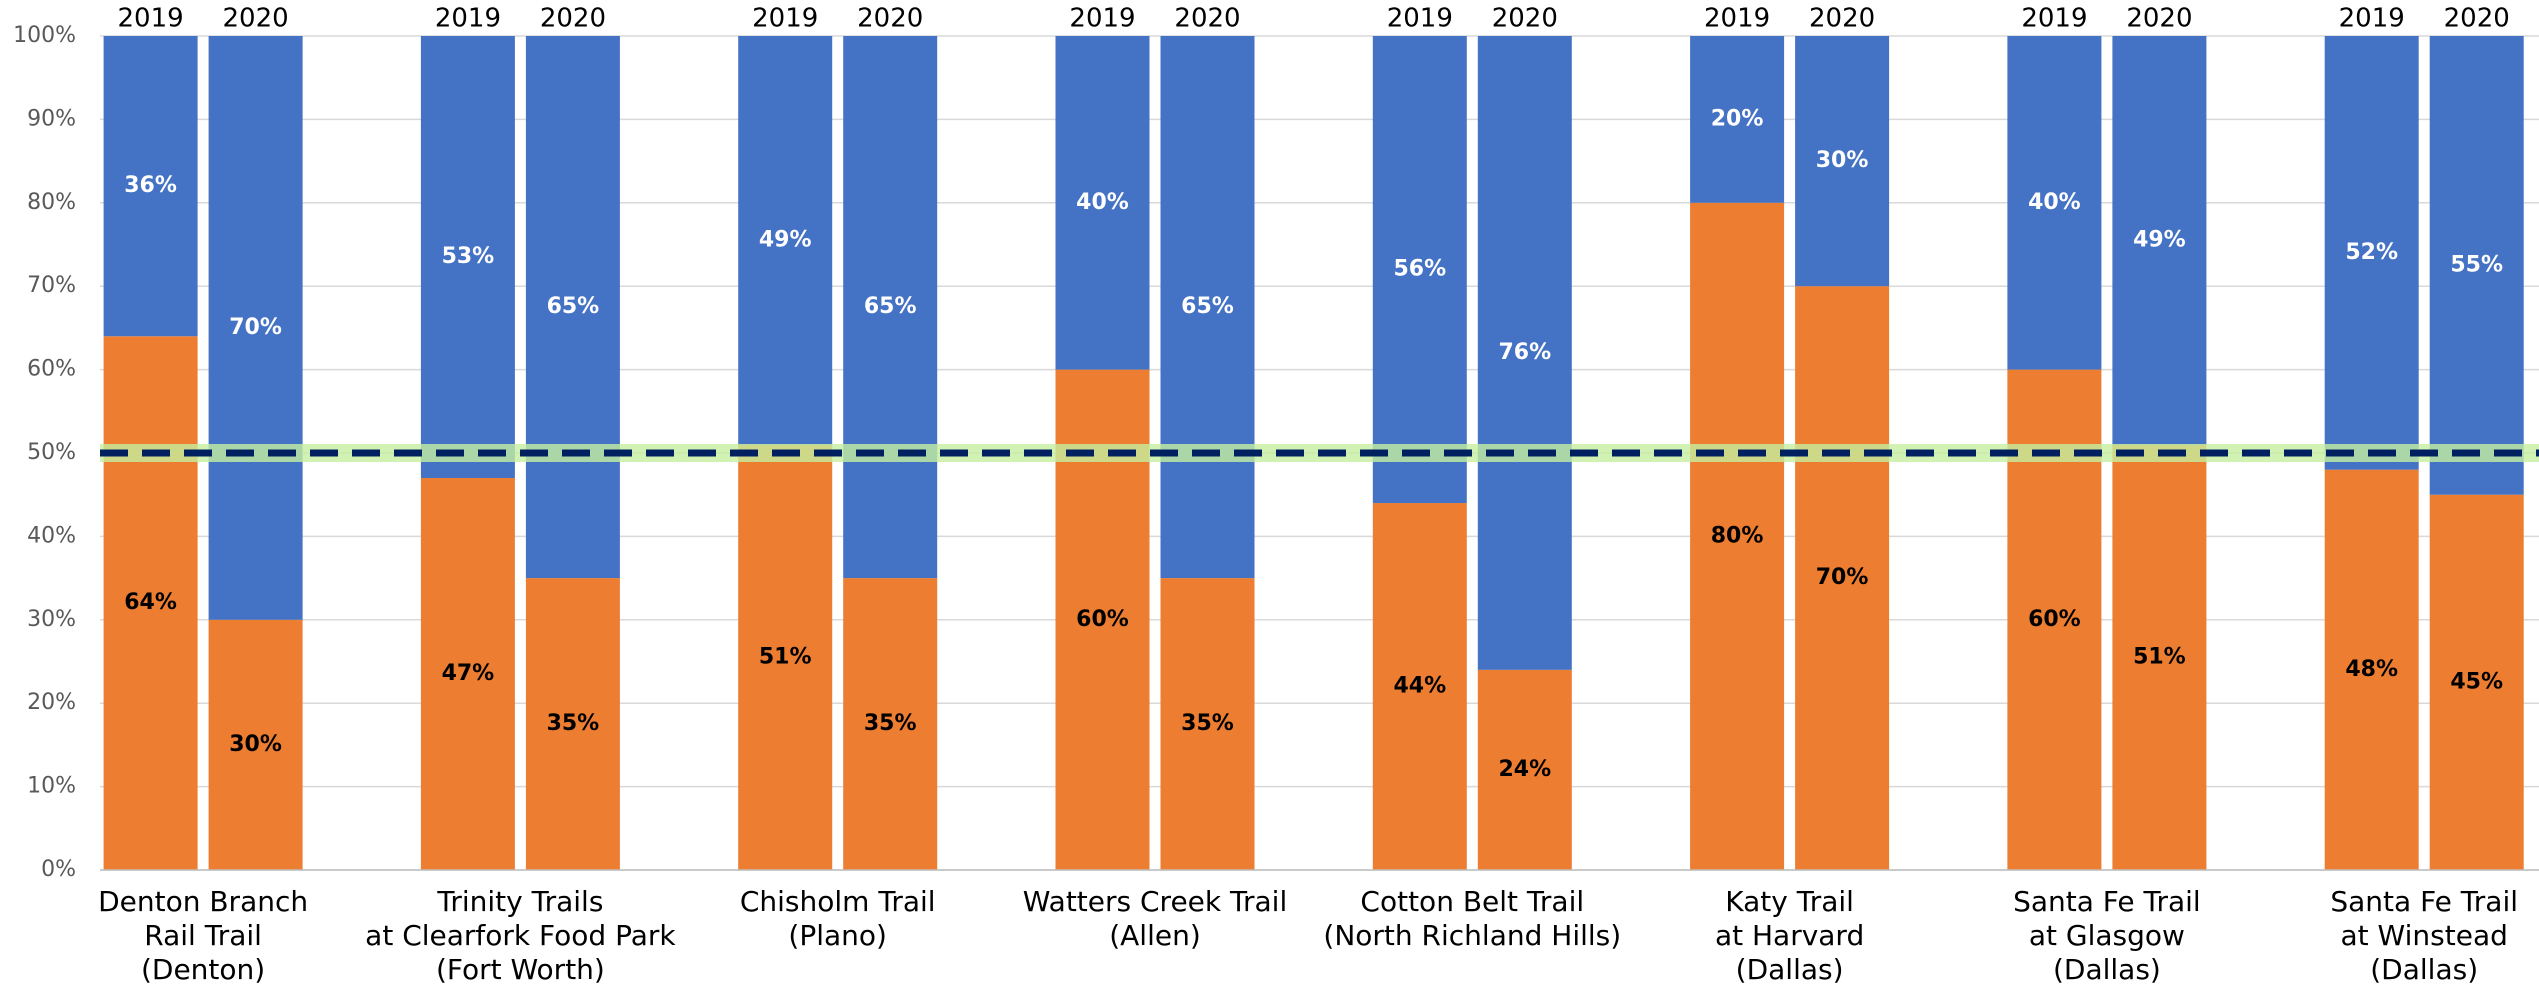 The width and height of the screenshot is (2539, 1002). What do you see at coordinates (520, 969) in the screenshot?
I see `group-label: (Fort Worth)` at bounding box center [520, 969].